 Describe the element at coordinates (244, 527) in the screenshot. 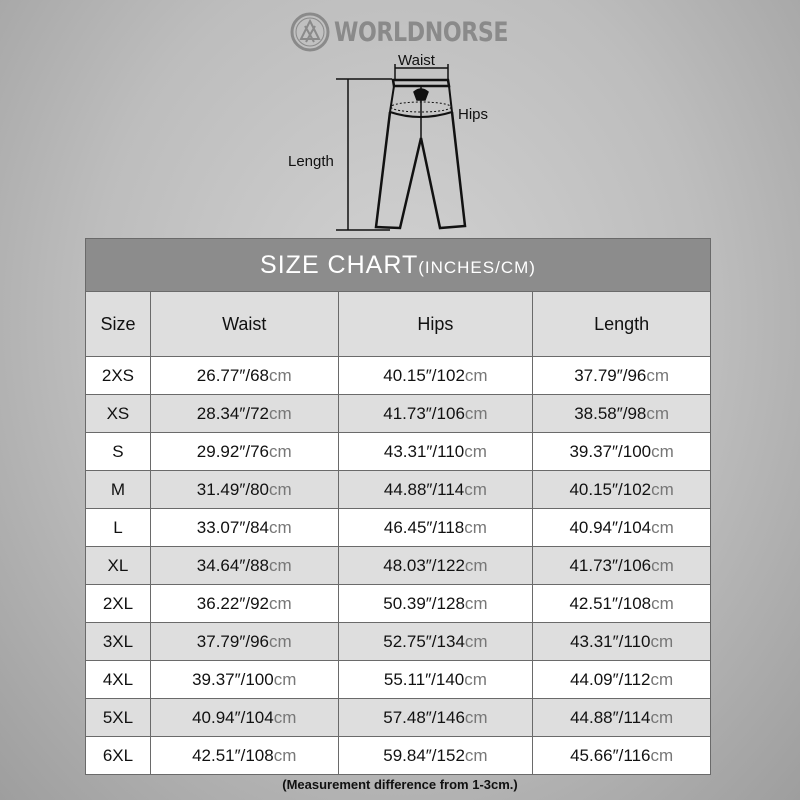

I see `waist-cell: 33.07″/84cm` at that location.